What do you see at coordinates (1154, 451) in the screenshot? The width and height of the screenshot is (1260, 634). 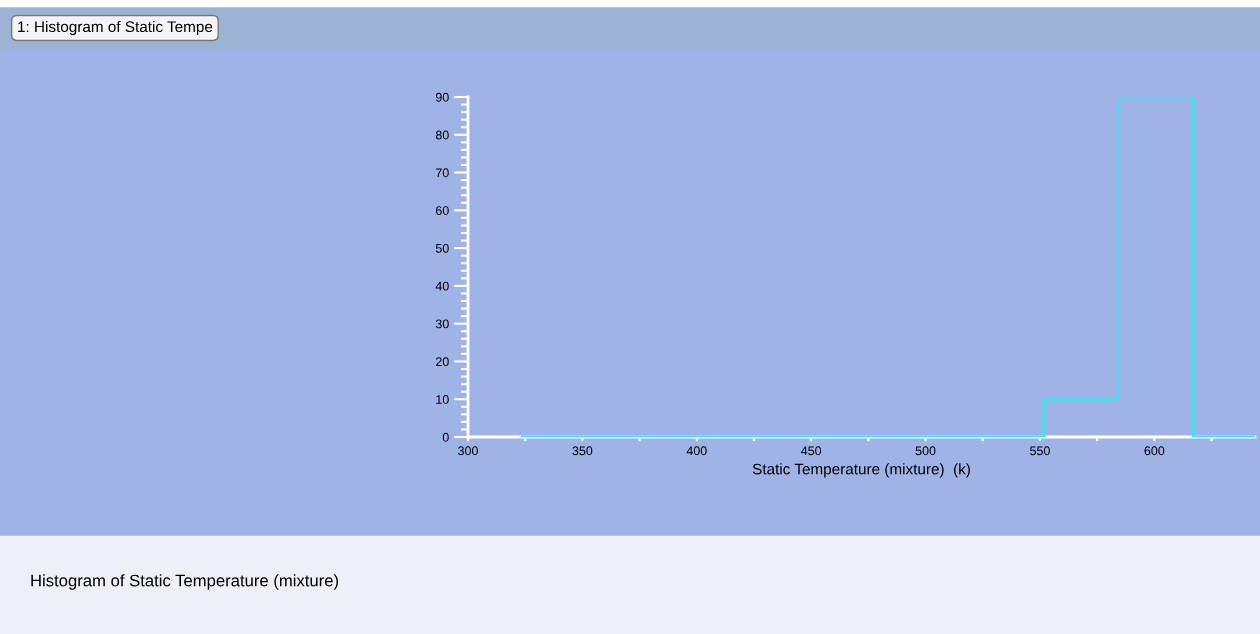 I see `x-tick-label: 600` at bounding box center [1154, 451].